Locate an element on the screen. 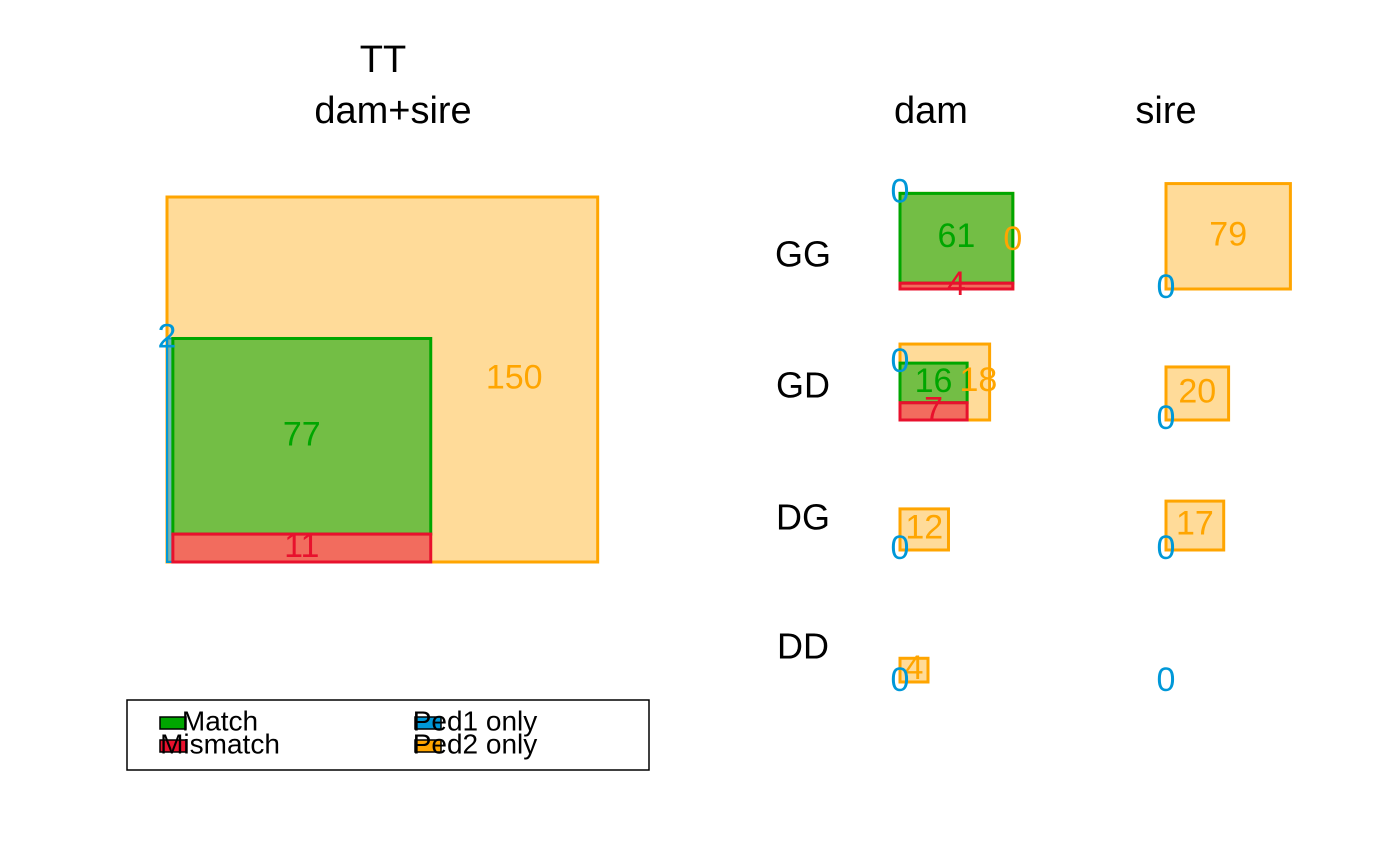 The height and width of the screenshot is (866, 1400). main-subtitle: dam+sire is located at coordinates (392, 111).